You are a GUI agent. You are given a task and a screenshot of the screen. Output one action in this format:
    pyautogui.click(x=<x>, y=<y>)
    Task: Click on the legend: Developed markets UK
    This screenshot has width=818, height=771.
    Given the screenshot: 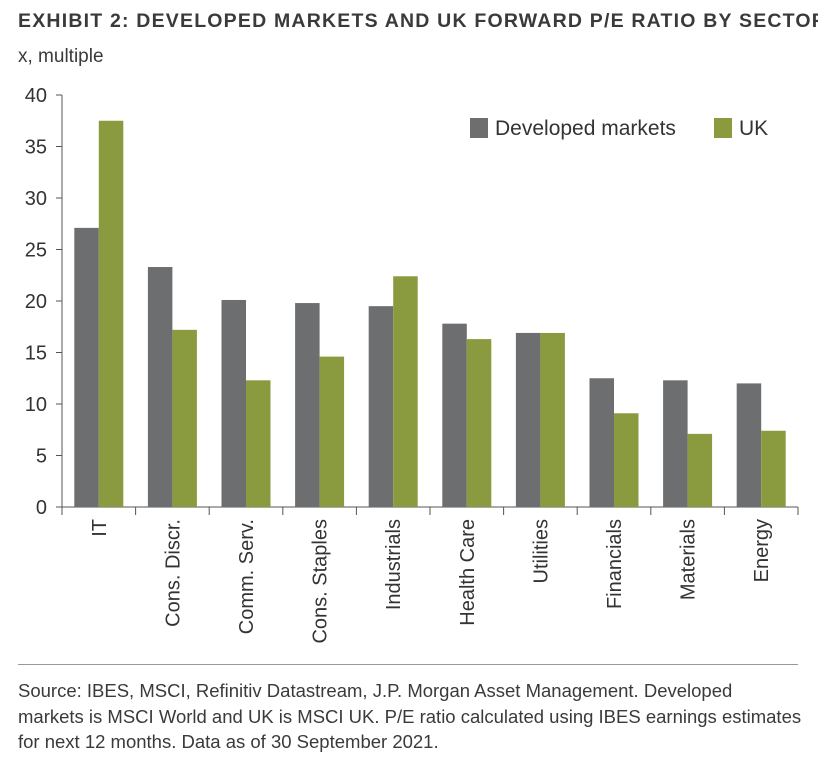 What is the action you would take?
    pyautogui.click(x=619, y=128)
    